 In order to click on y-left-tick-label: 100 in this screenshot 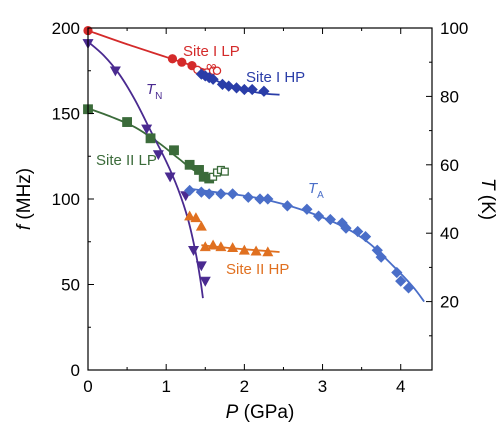, I will do `click(66, 199)`.